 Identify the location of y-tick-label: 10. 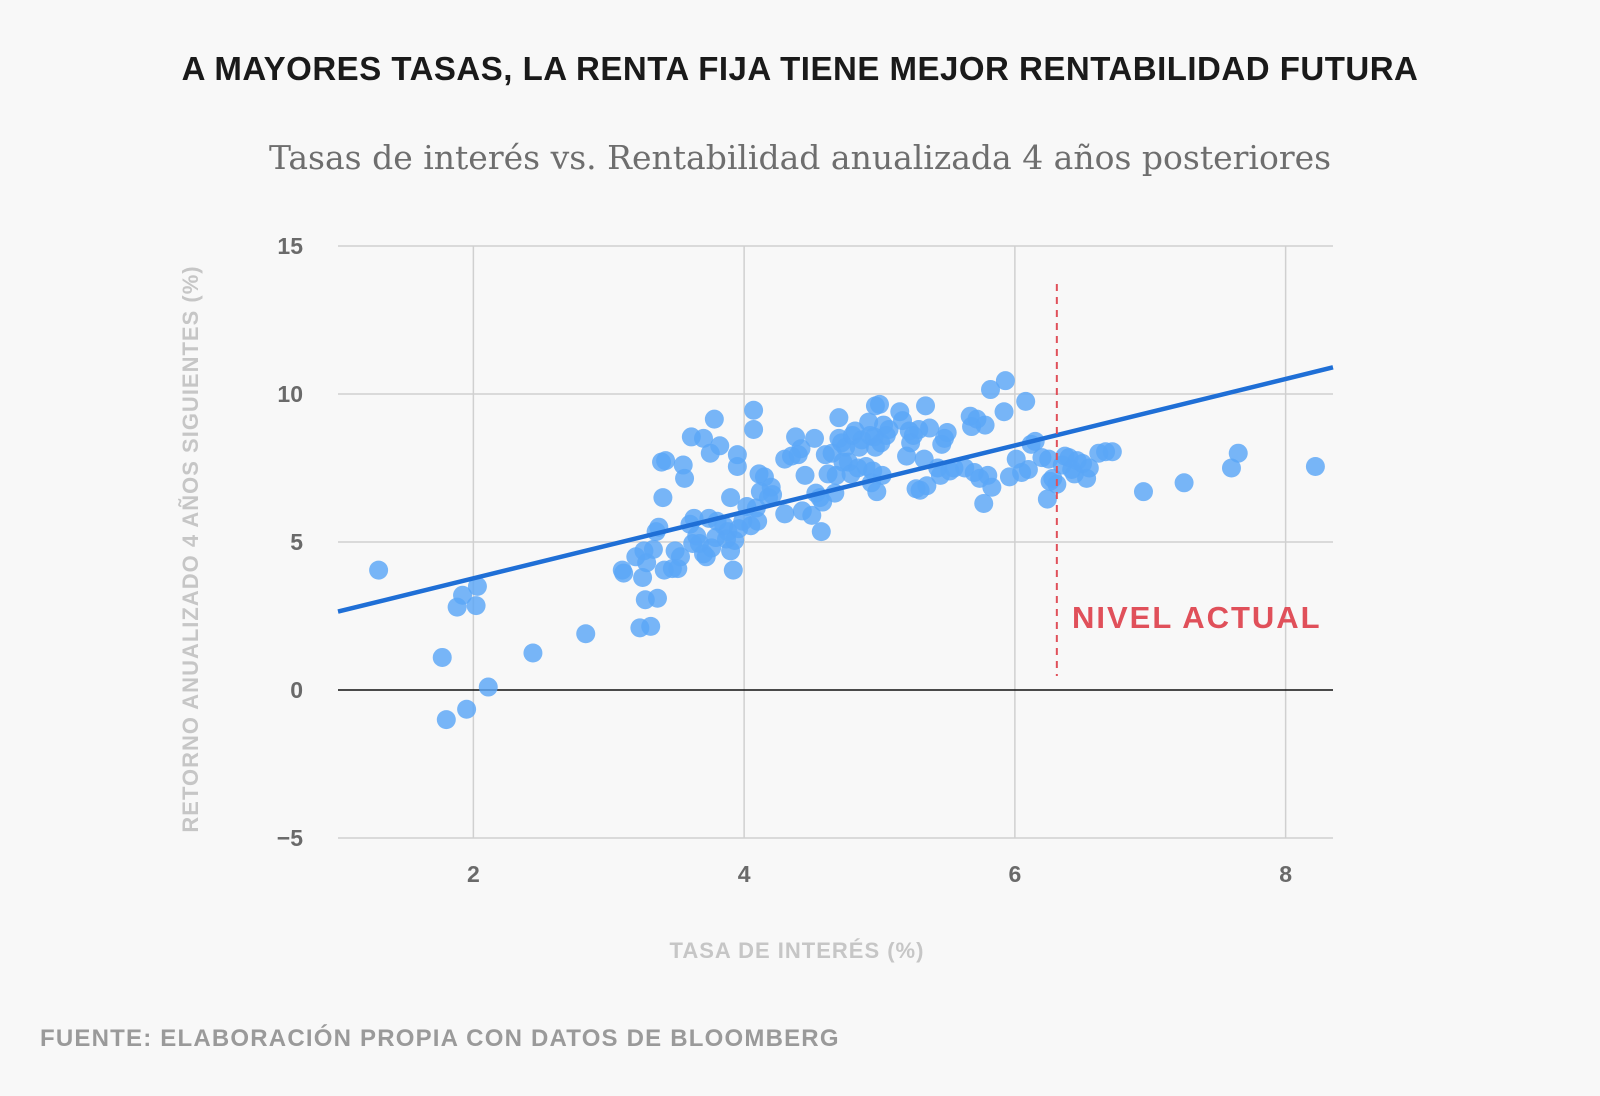
(290, 394).